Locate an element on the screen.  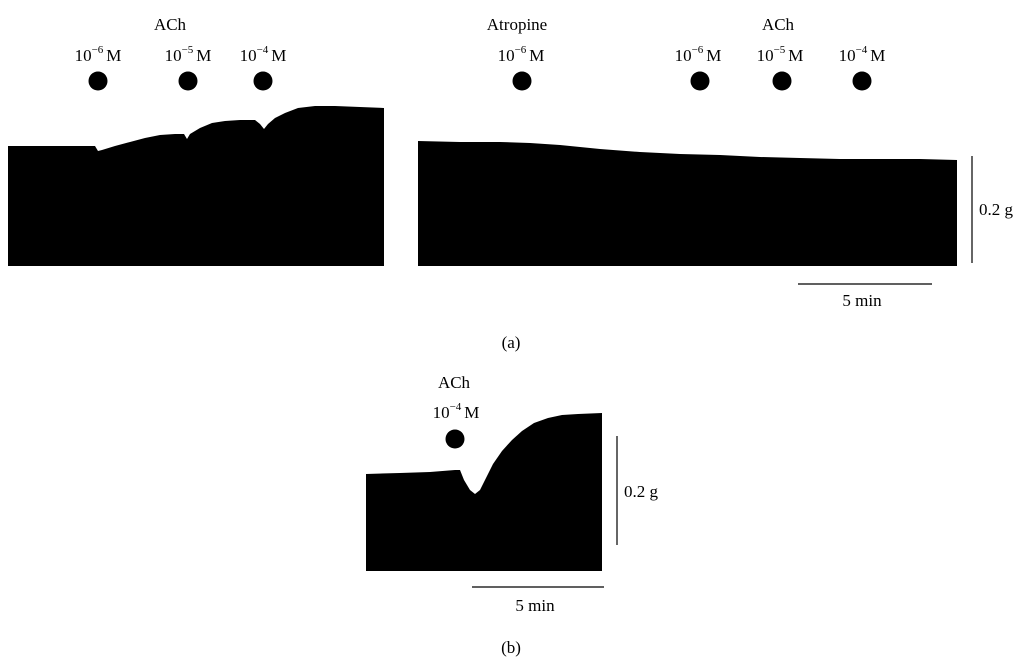
drug-label-ach-2: ACh is located at coordinates (778, 24).